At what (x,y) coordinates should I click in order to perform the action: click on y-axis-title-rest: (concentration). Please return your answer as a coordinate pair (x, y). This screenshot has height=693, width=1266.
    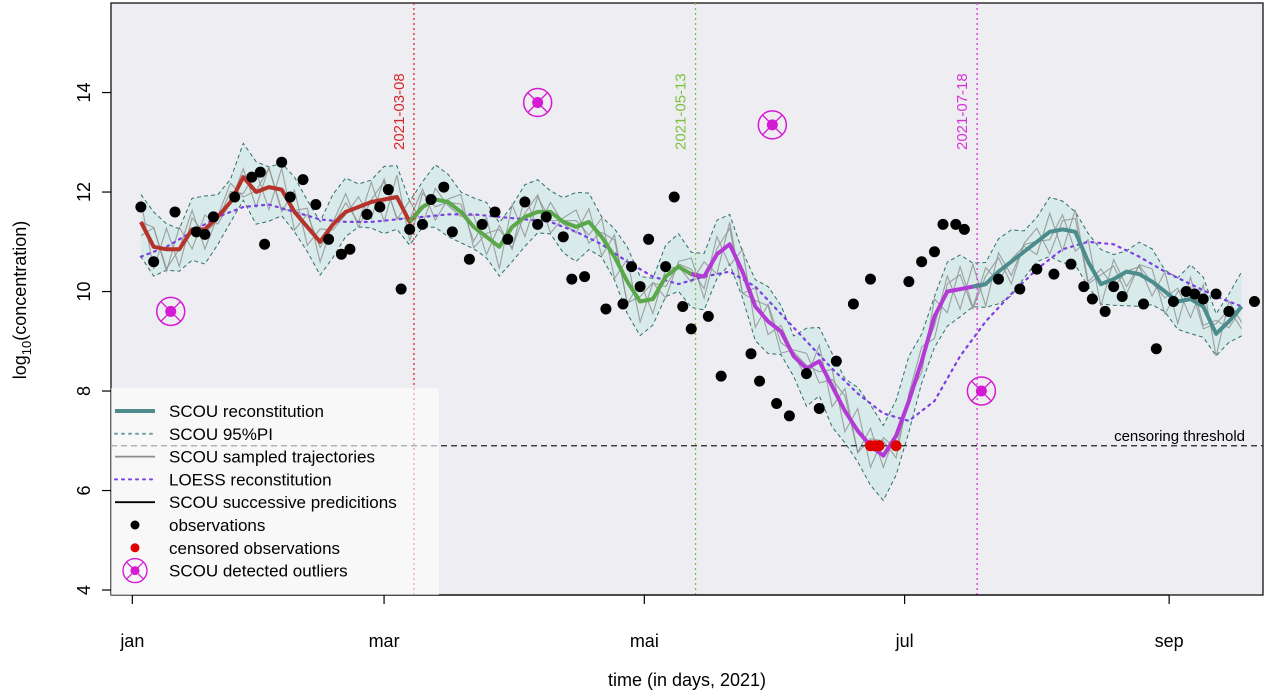
    Looking at the image, I should click on (20, 281).